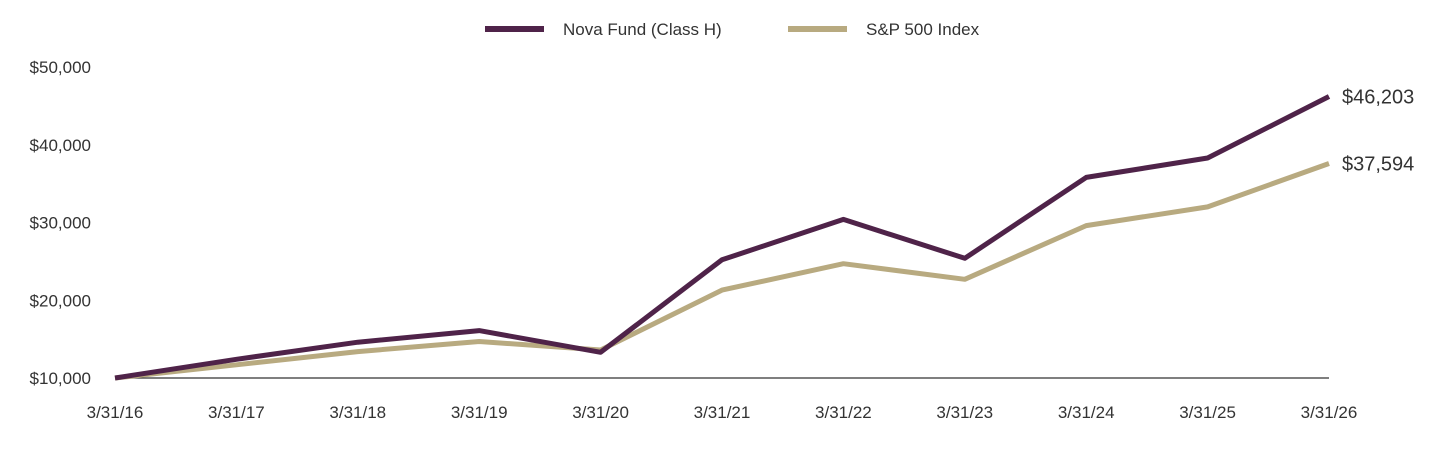 The image size is (1440, 449). I want to click on x-tick-label: 3/31/22, so click(843, 412).